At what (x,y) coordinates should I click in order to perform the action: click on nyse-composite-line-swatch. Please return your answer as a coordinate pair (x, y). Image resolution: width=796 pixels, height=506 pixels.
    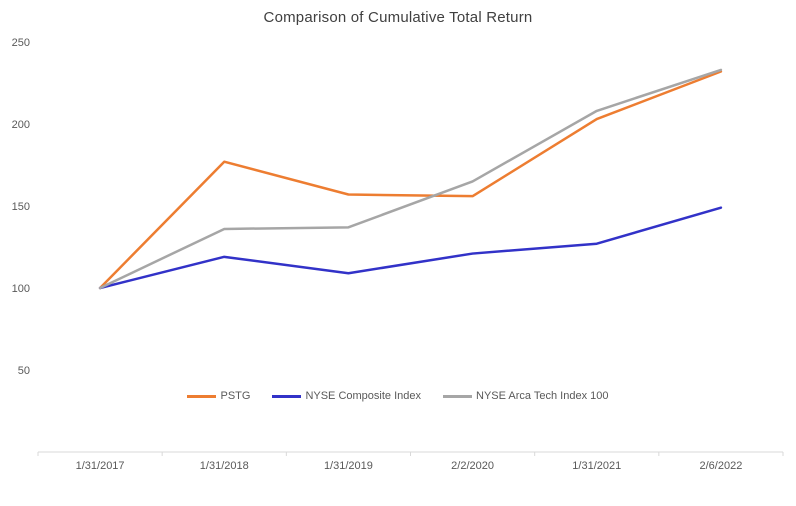
    Looking at the image, I should click on (287, 396).